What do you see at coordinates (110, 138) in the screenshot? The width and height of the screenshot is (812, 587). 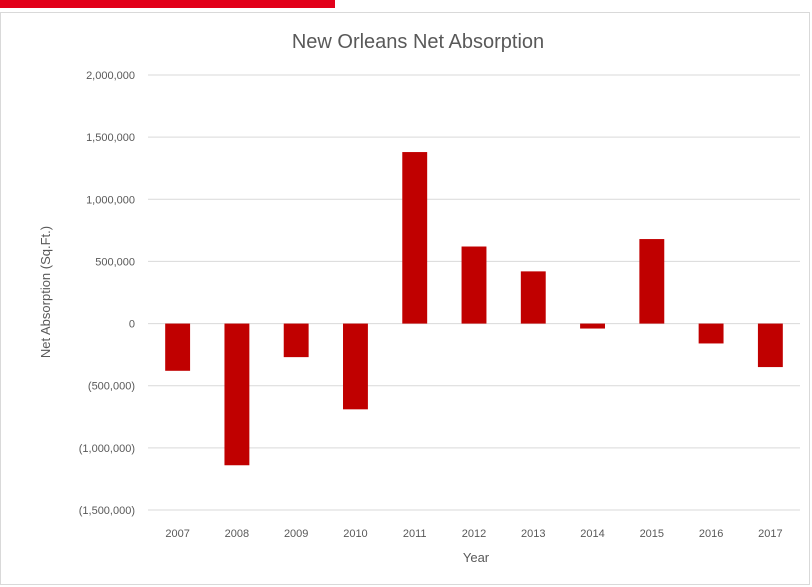 I see `y-tick-label: 1,500,000` at bounding box center [110, 138].